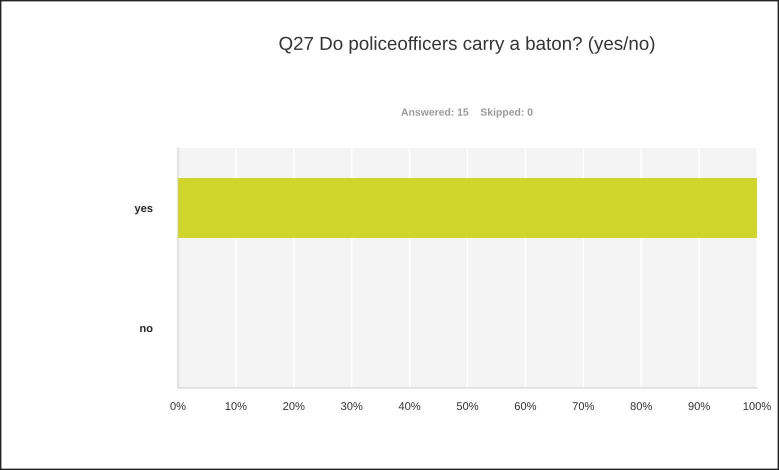 Image resolution: width=779 pixels, height=470 pixels. I want to click on x-tick-label: 50%, so click(467, 406).